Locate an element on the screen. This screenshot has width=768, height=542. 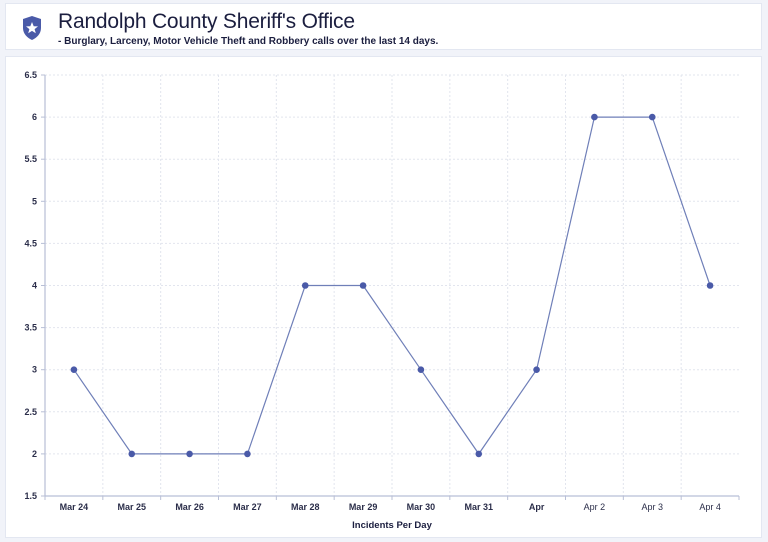
x-tick-label: Mar 29 is located at coordinates (363, 507).